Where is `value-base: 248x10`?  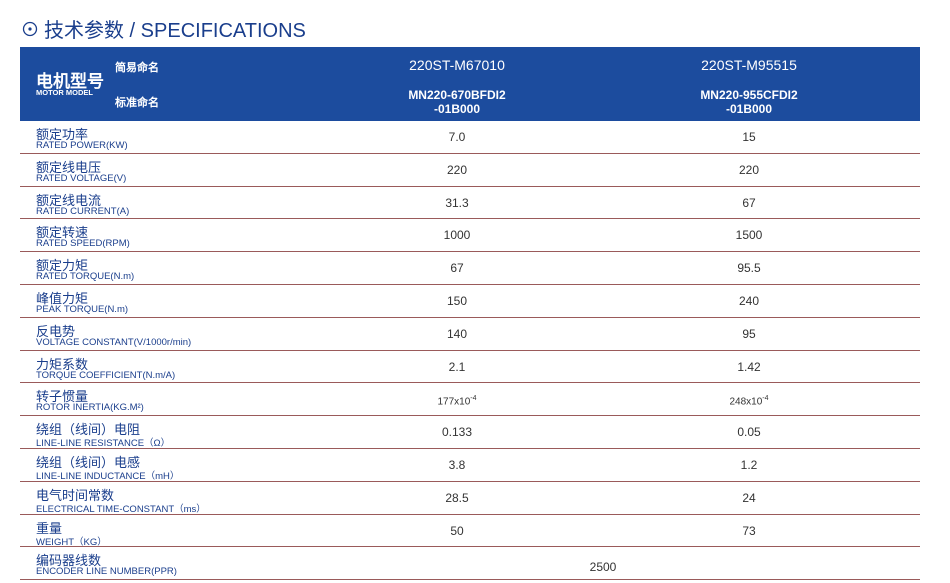
value-base: 248x10 is located at coordinates (746, 402).